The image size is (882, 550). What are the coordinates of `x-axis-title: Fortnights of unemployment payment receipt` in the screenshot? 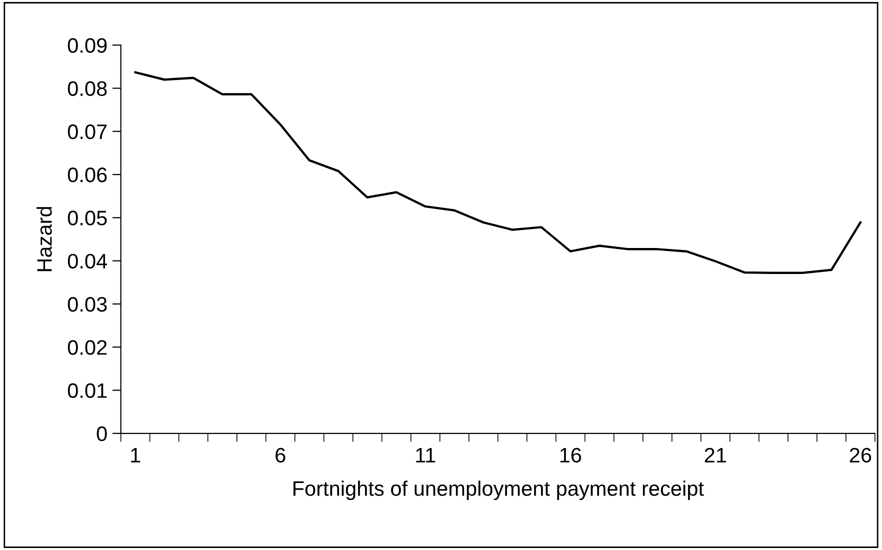 It's located at (498, 490).